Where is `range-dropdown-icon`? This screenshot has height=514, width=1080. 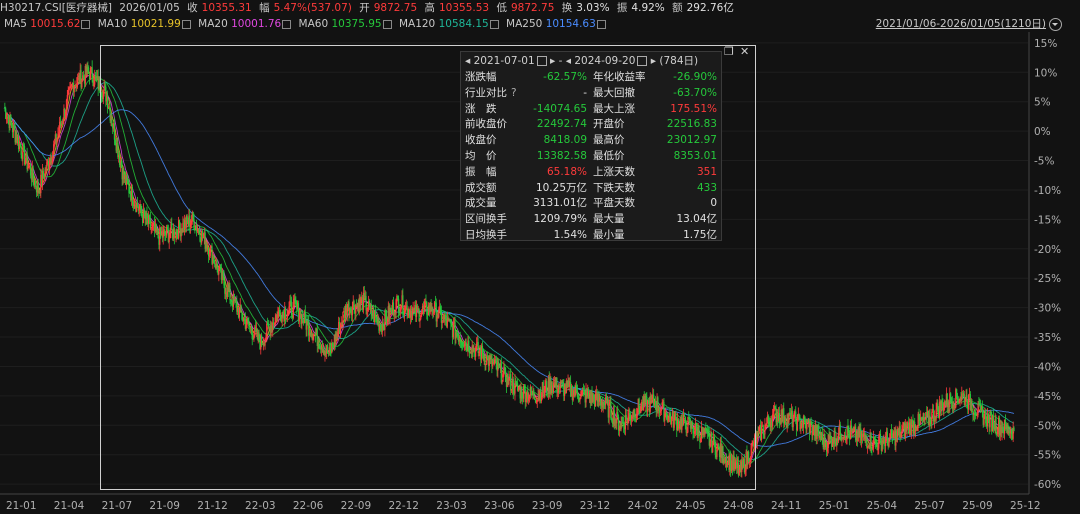 range-dropdown-icon is located at coordinates (1055, 24).